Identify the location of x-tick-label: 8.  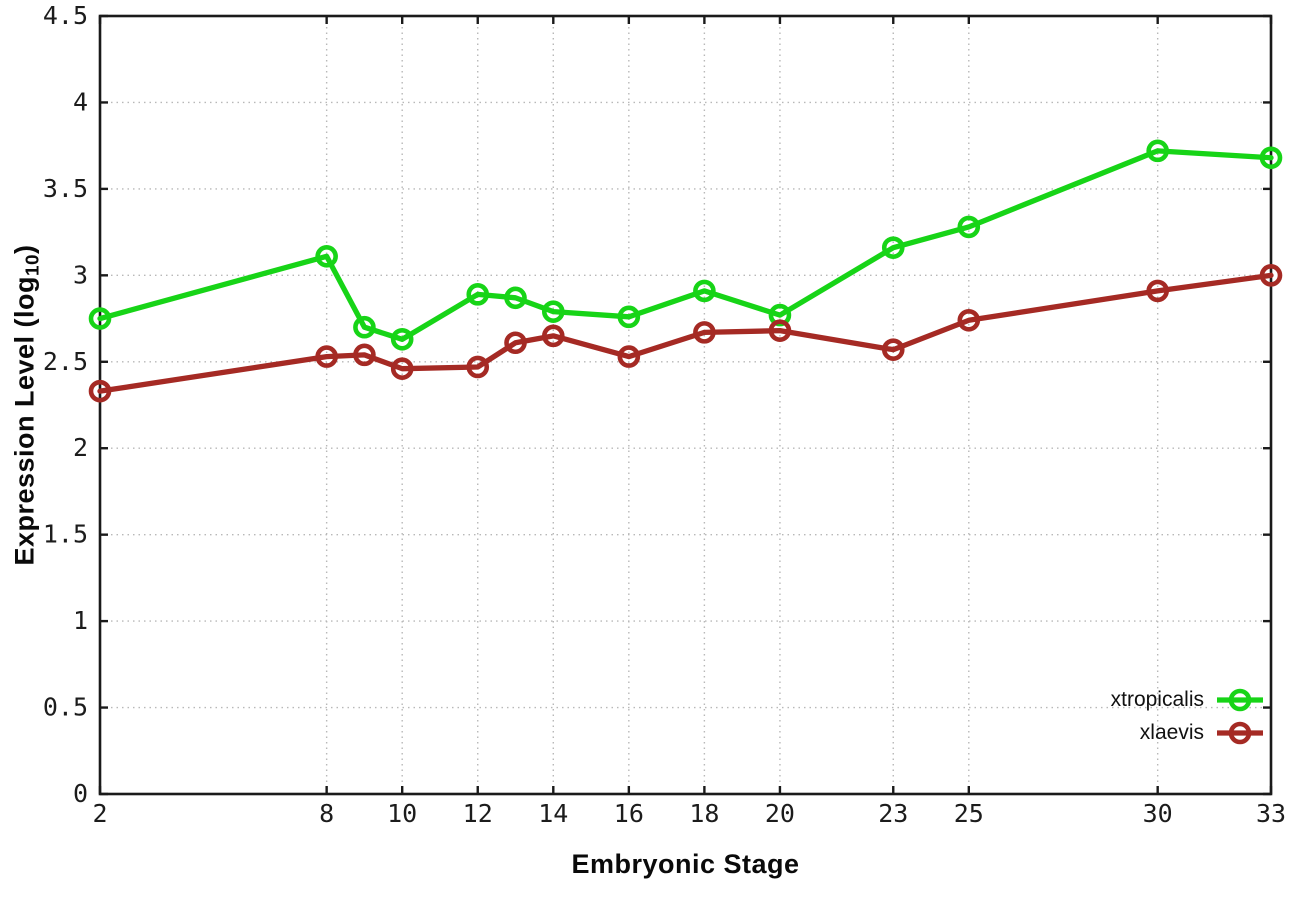
(326, 813).